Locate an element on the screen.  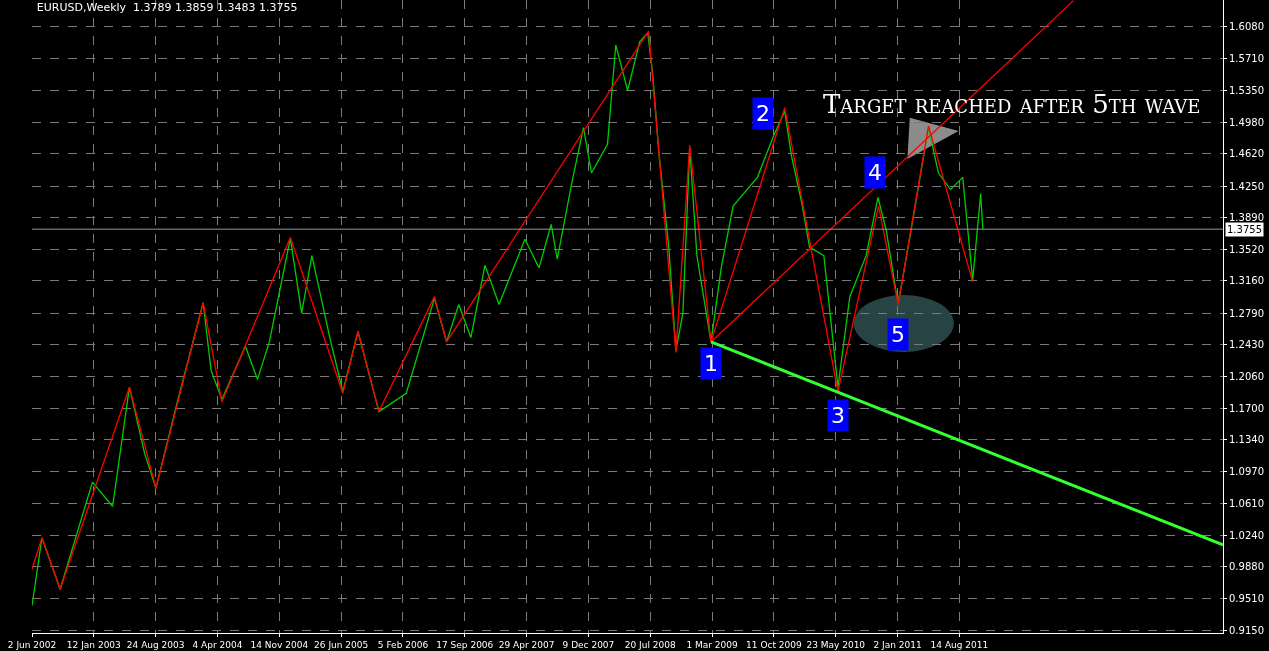
x-tick-label: 2 Jan 2011 is located at coordinates (897, 644).